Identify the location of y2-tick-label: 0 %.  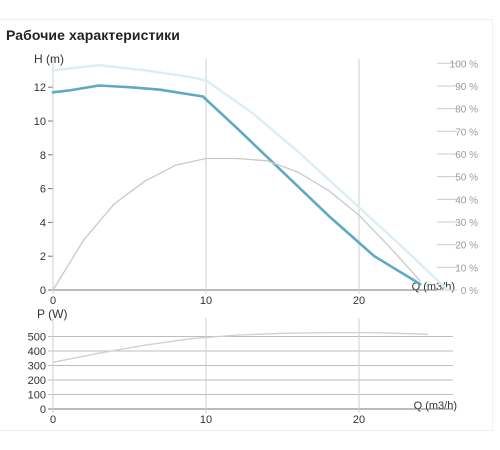
(469, 291).